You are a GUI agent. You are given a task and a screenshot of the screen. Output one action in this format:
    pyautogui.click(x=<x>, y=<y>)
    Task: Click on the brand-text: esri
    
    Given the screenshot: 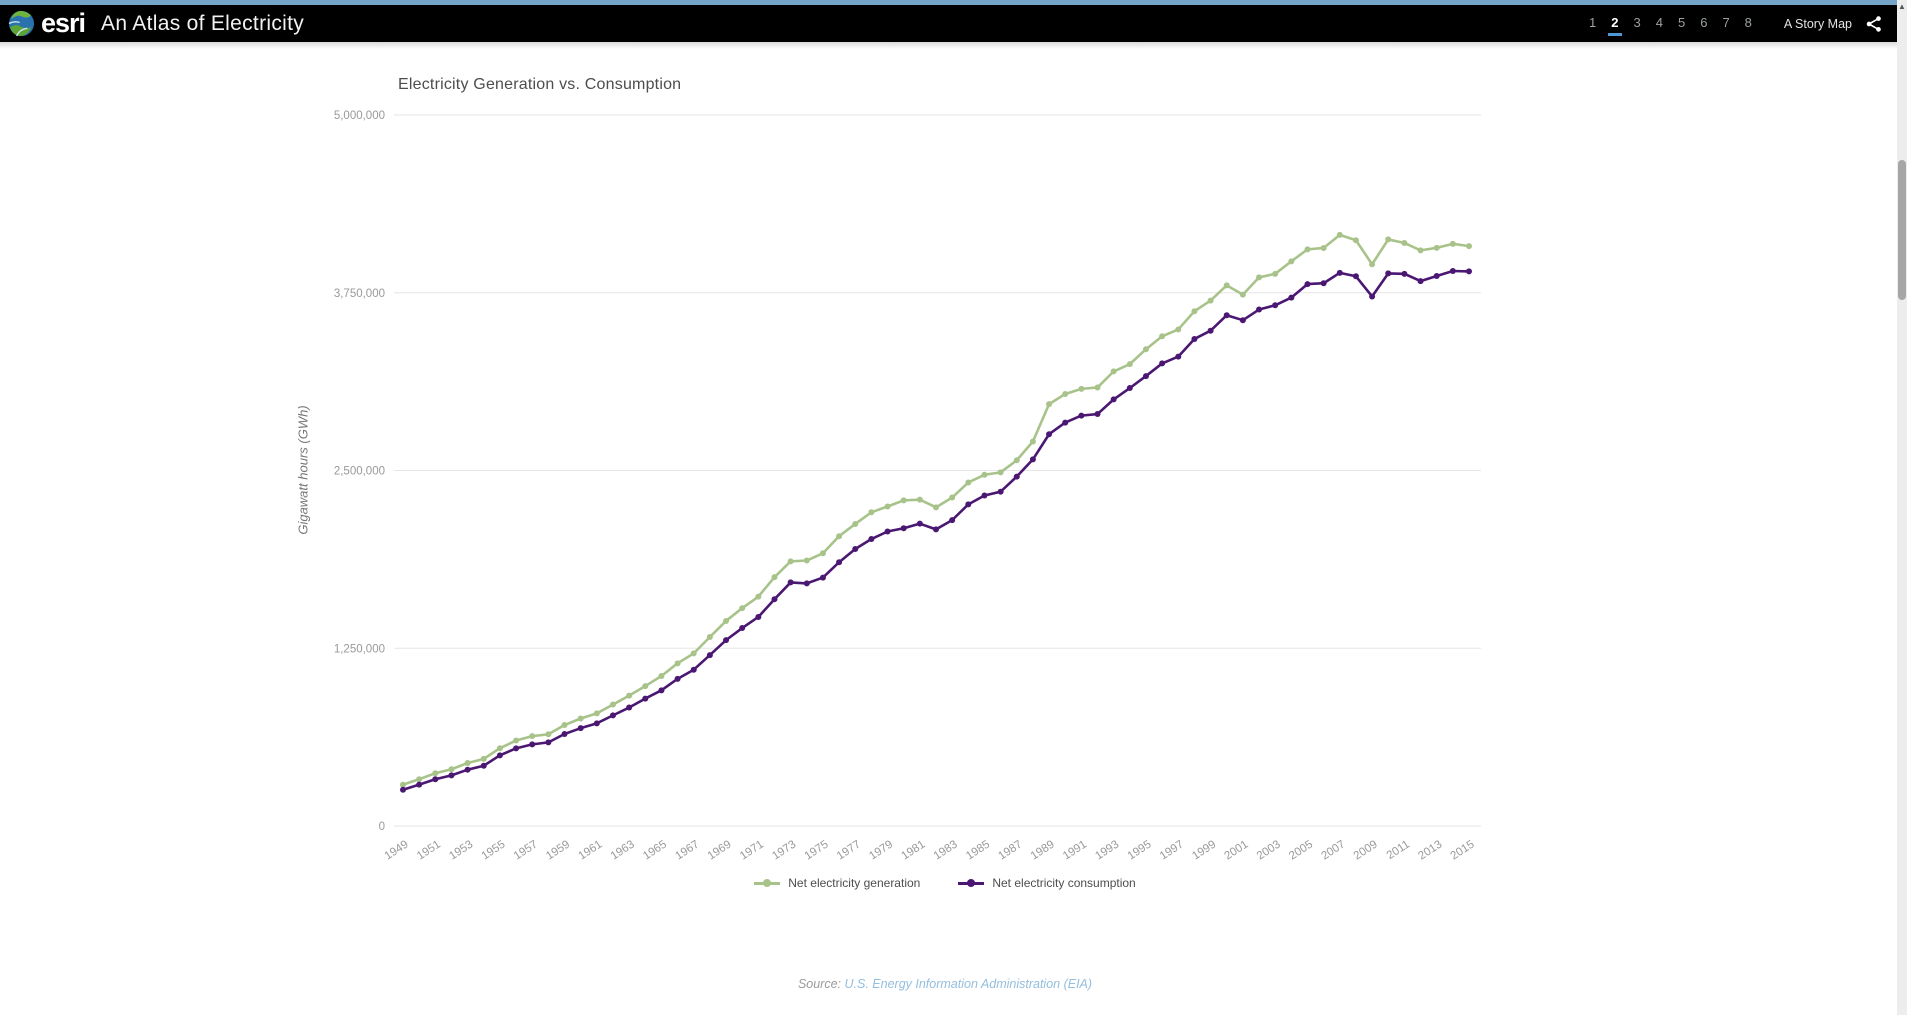 What is the action you would take?
    pyautogui.click(x=63, y=23)
    